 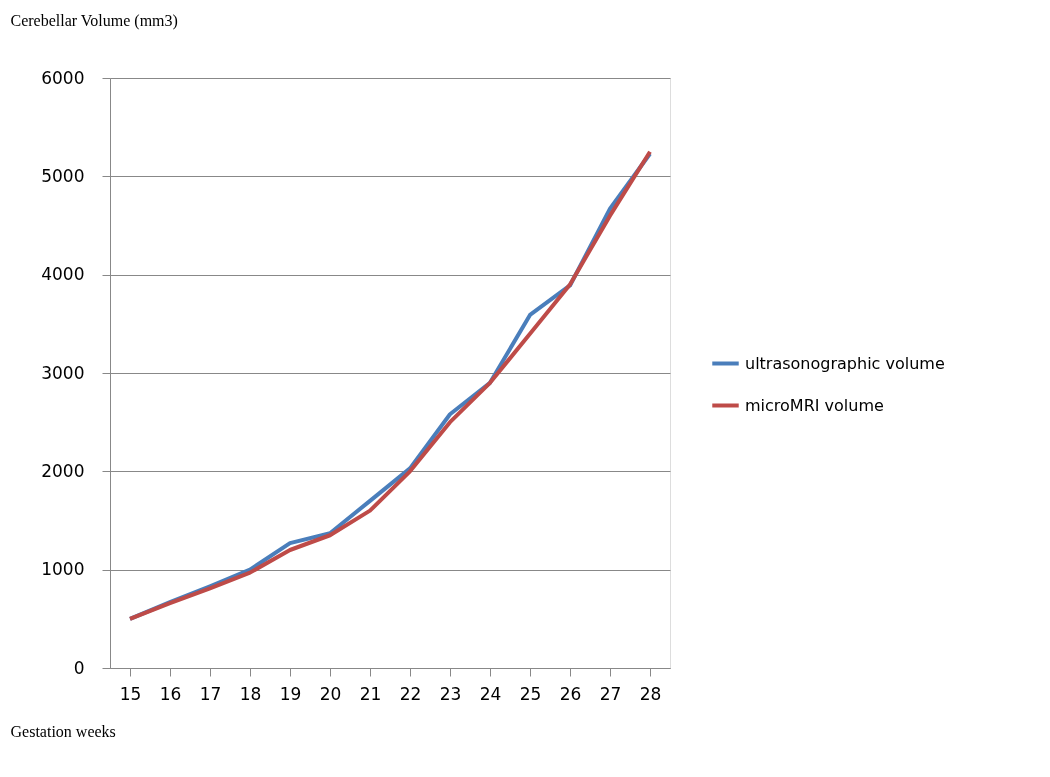 I want to click on legend-label: ultrasonographic volume, so click(x=845, y=363).